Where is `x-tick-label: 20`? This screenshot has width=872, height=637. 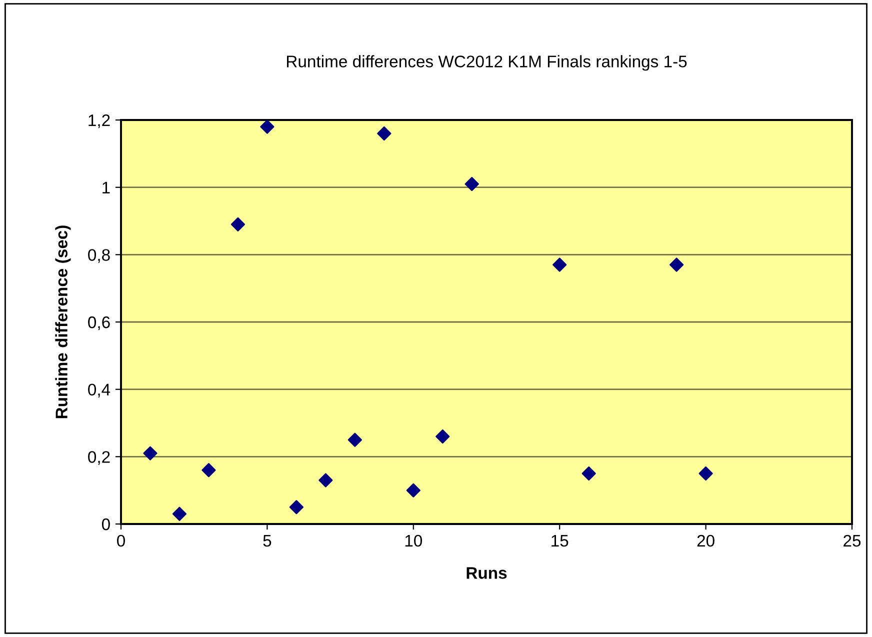 x-tick-label: 20 is located at coordinates (705, 540).